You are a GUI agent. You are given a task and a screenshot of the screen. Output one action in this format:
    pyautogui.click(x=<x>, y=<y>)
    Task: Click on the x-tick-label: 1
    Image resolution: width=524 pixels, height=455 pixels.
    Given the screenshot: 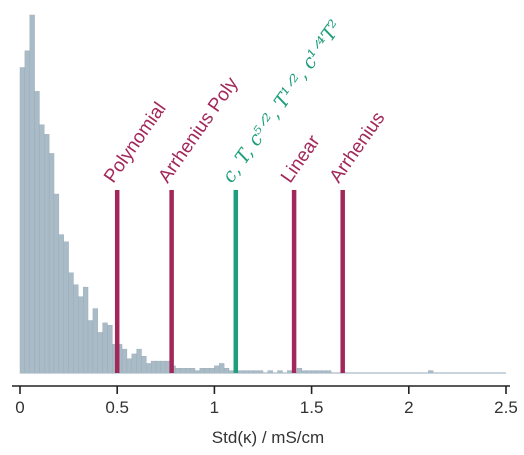 What is the action you would take?
    pyautogui.click(x=214, y=407)
    